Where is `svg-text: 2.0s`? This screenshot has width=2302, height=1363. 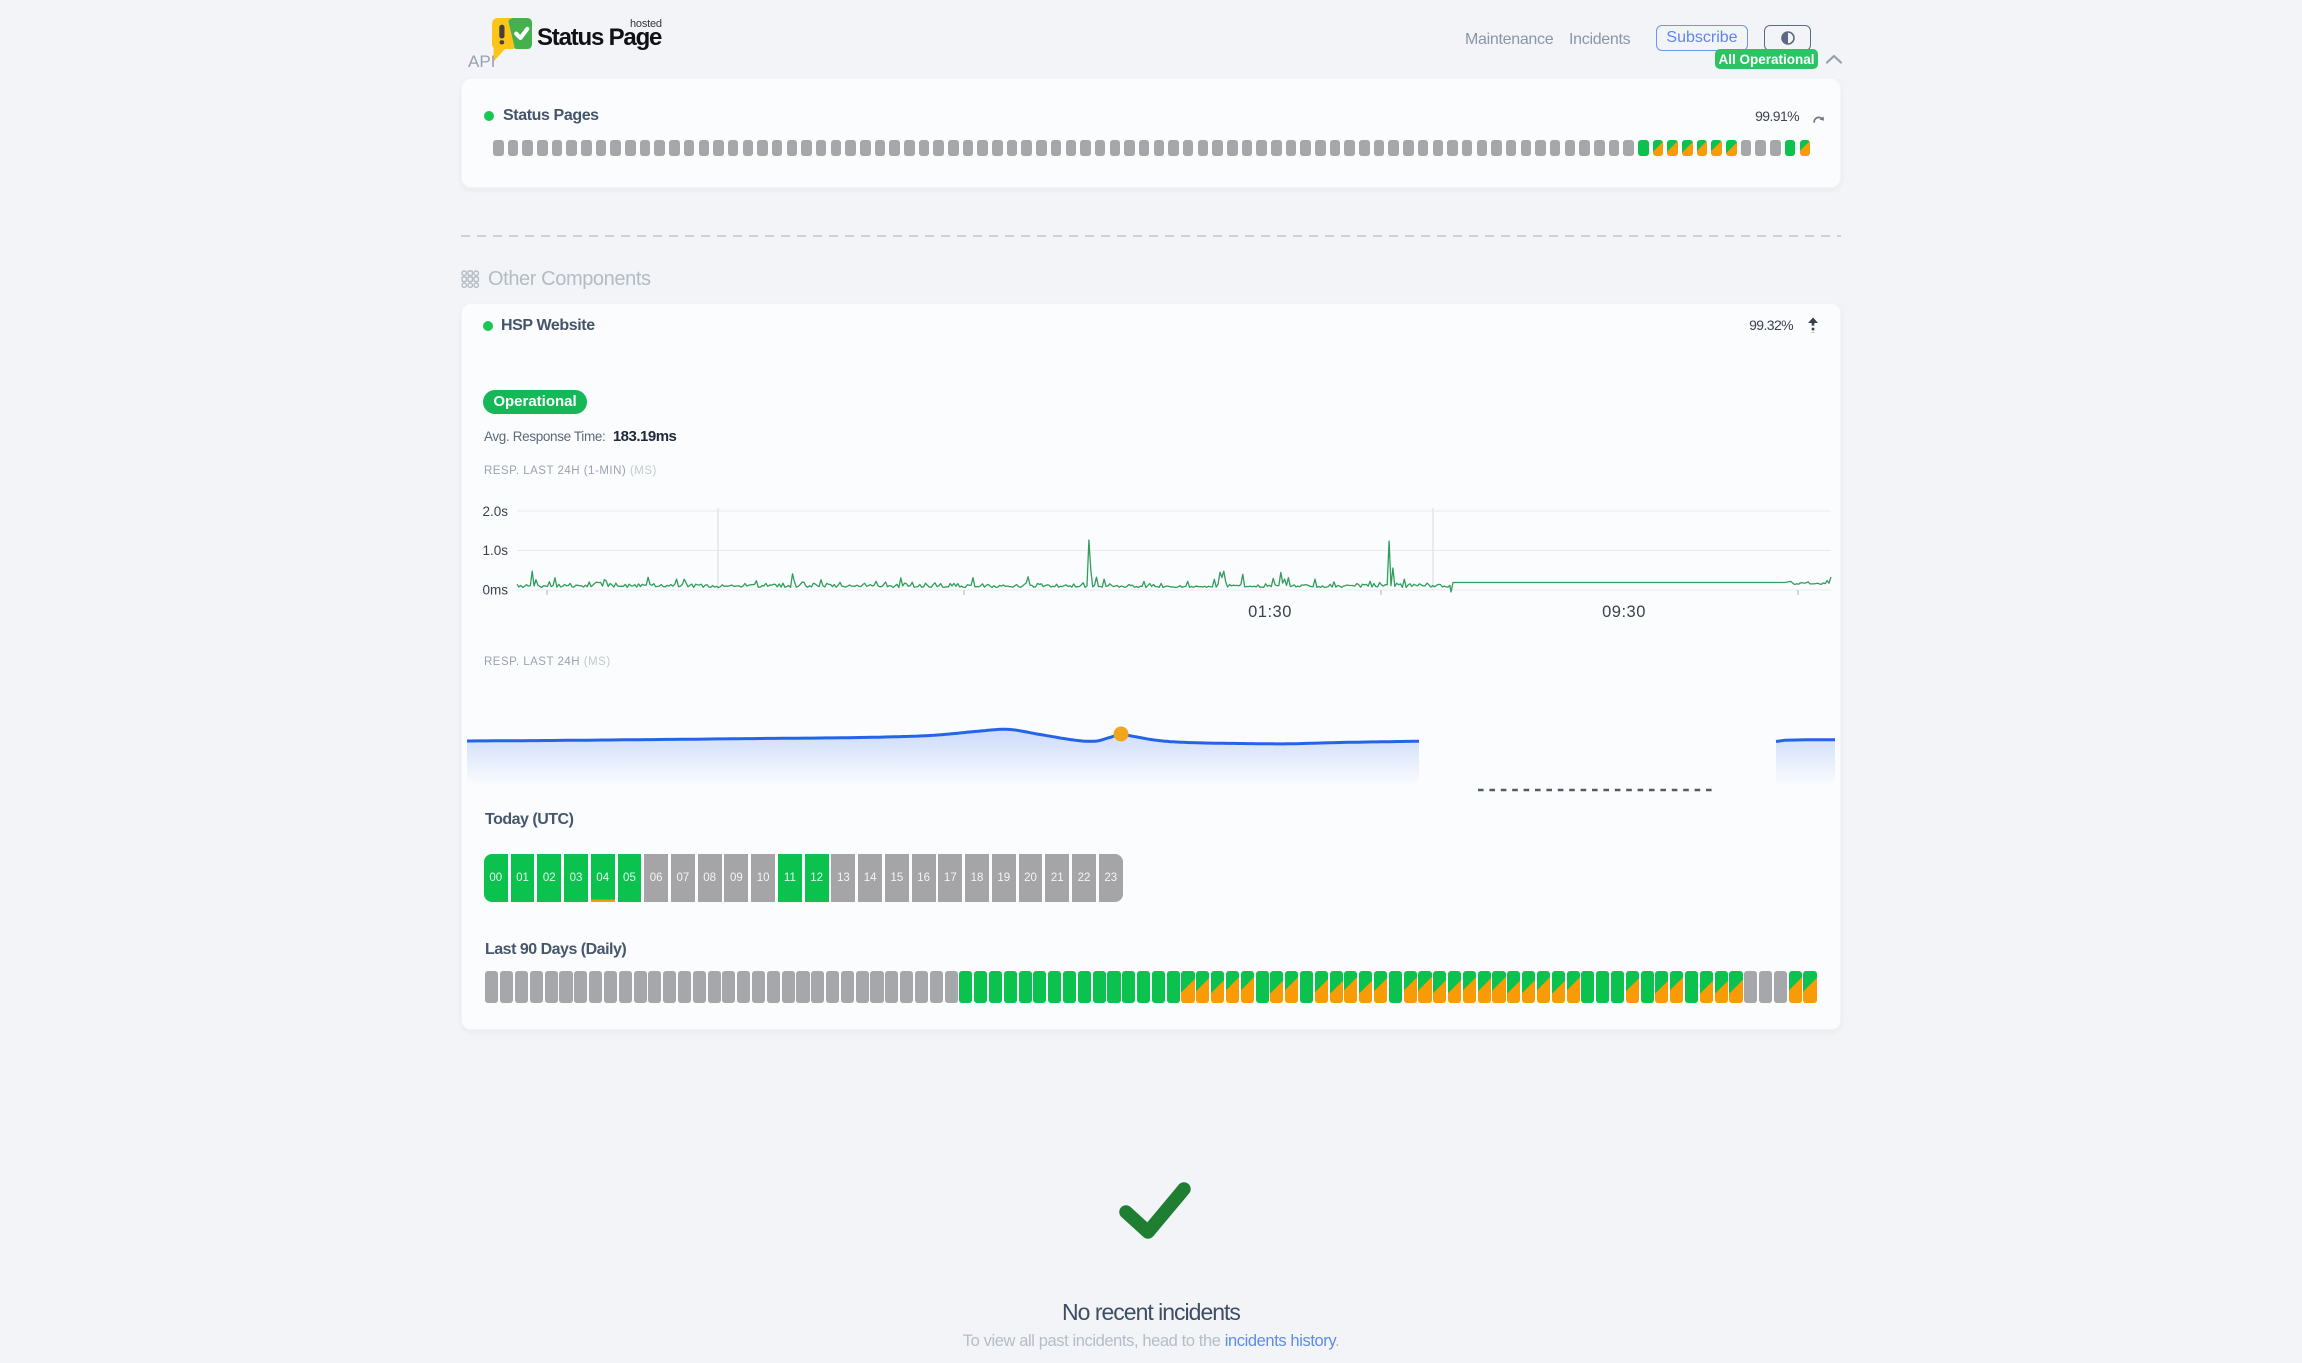
svg-text: 2.0s is located at coordinates (495, 511).